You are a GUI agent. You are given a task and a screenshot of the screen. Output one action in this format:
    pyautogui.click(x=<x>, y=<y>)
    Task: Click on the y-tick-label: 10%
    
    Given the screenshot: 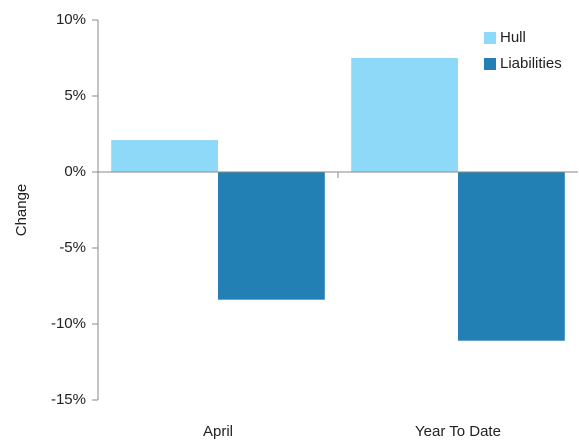 What is the action you would take?
    pyautogui.click(x=71, y=19)
    